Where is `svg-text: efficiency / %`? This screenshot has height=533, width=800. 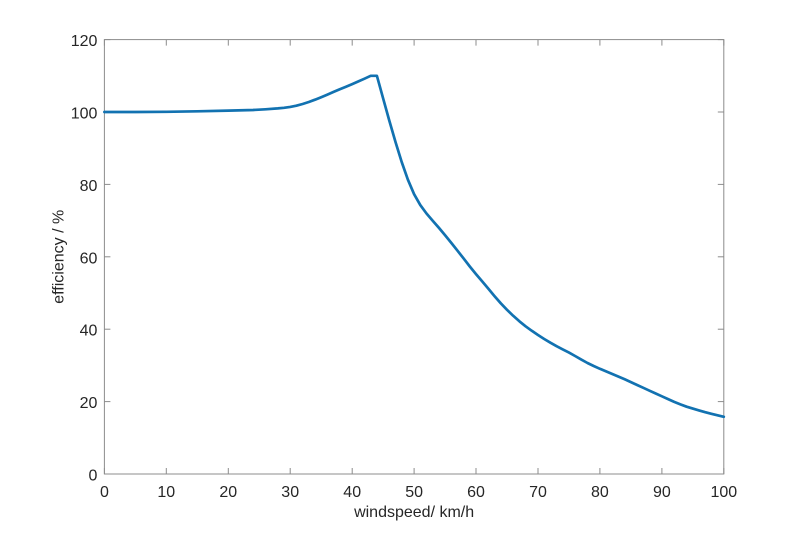
svg-text: efficiency / % is located at coordinates (59, 257).